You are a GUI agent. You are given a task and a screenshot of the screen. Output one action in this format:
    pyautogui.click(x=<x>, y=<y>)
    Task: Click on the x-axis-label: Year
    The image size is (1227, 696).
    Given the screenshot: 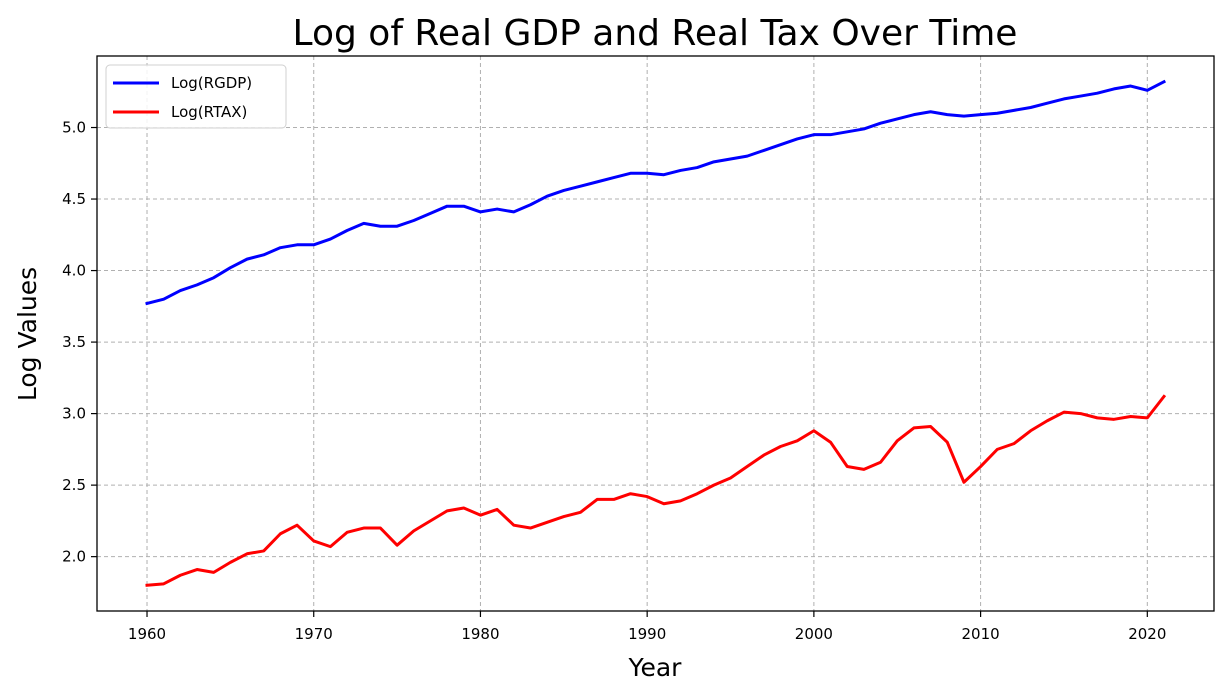 What is the action you would take?
    pyautogui.click(x=655, y=667)
    